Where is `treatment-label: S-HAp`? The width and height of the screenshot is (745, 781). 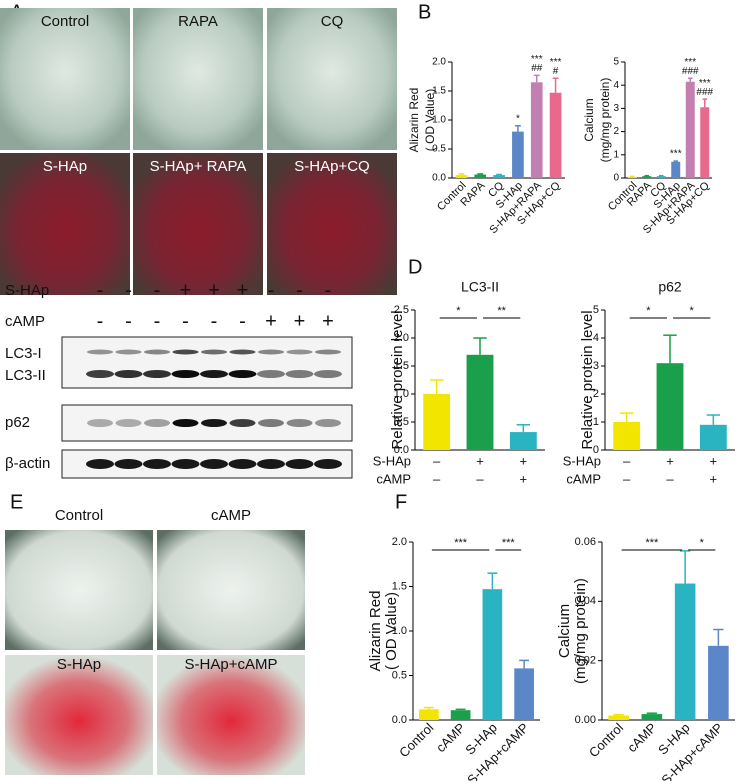
treatment-label: S-HAp is located at coordinates (27, 290).